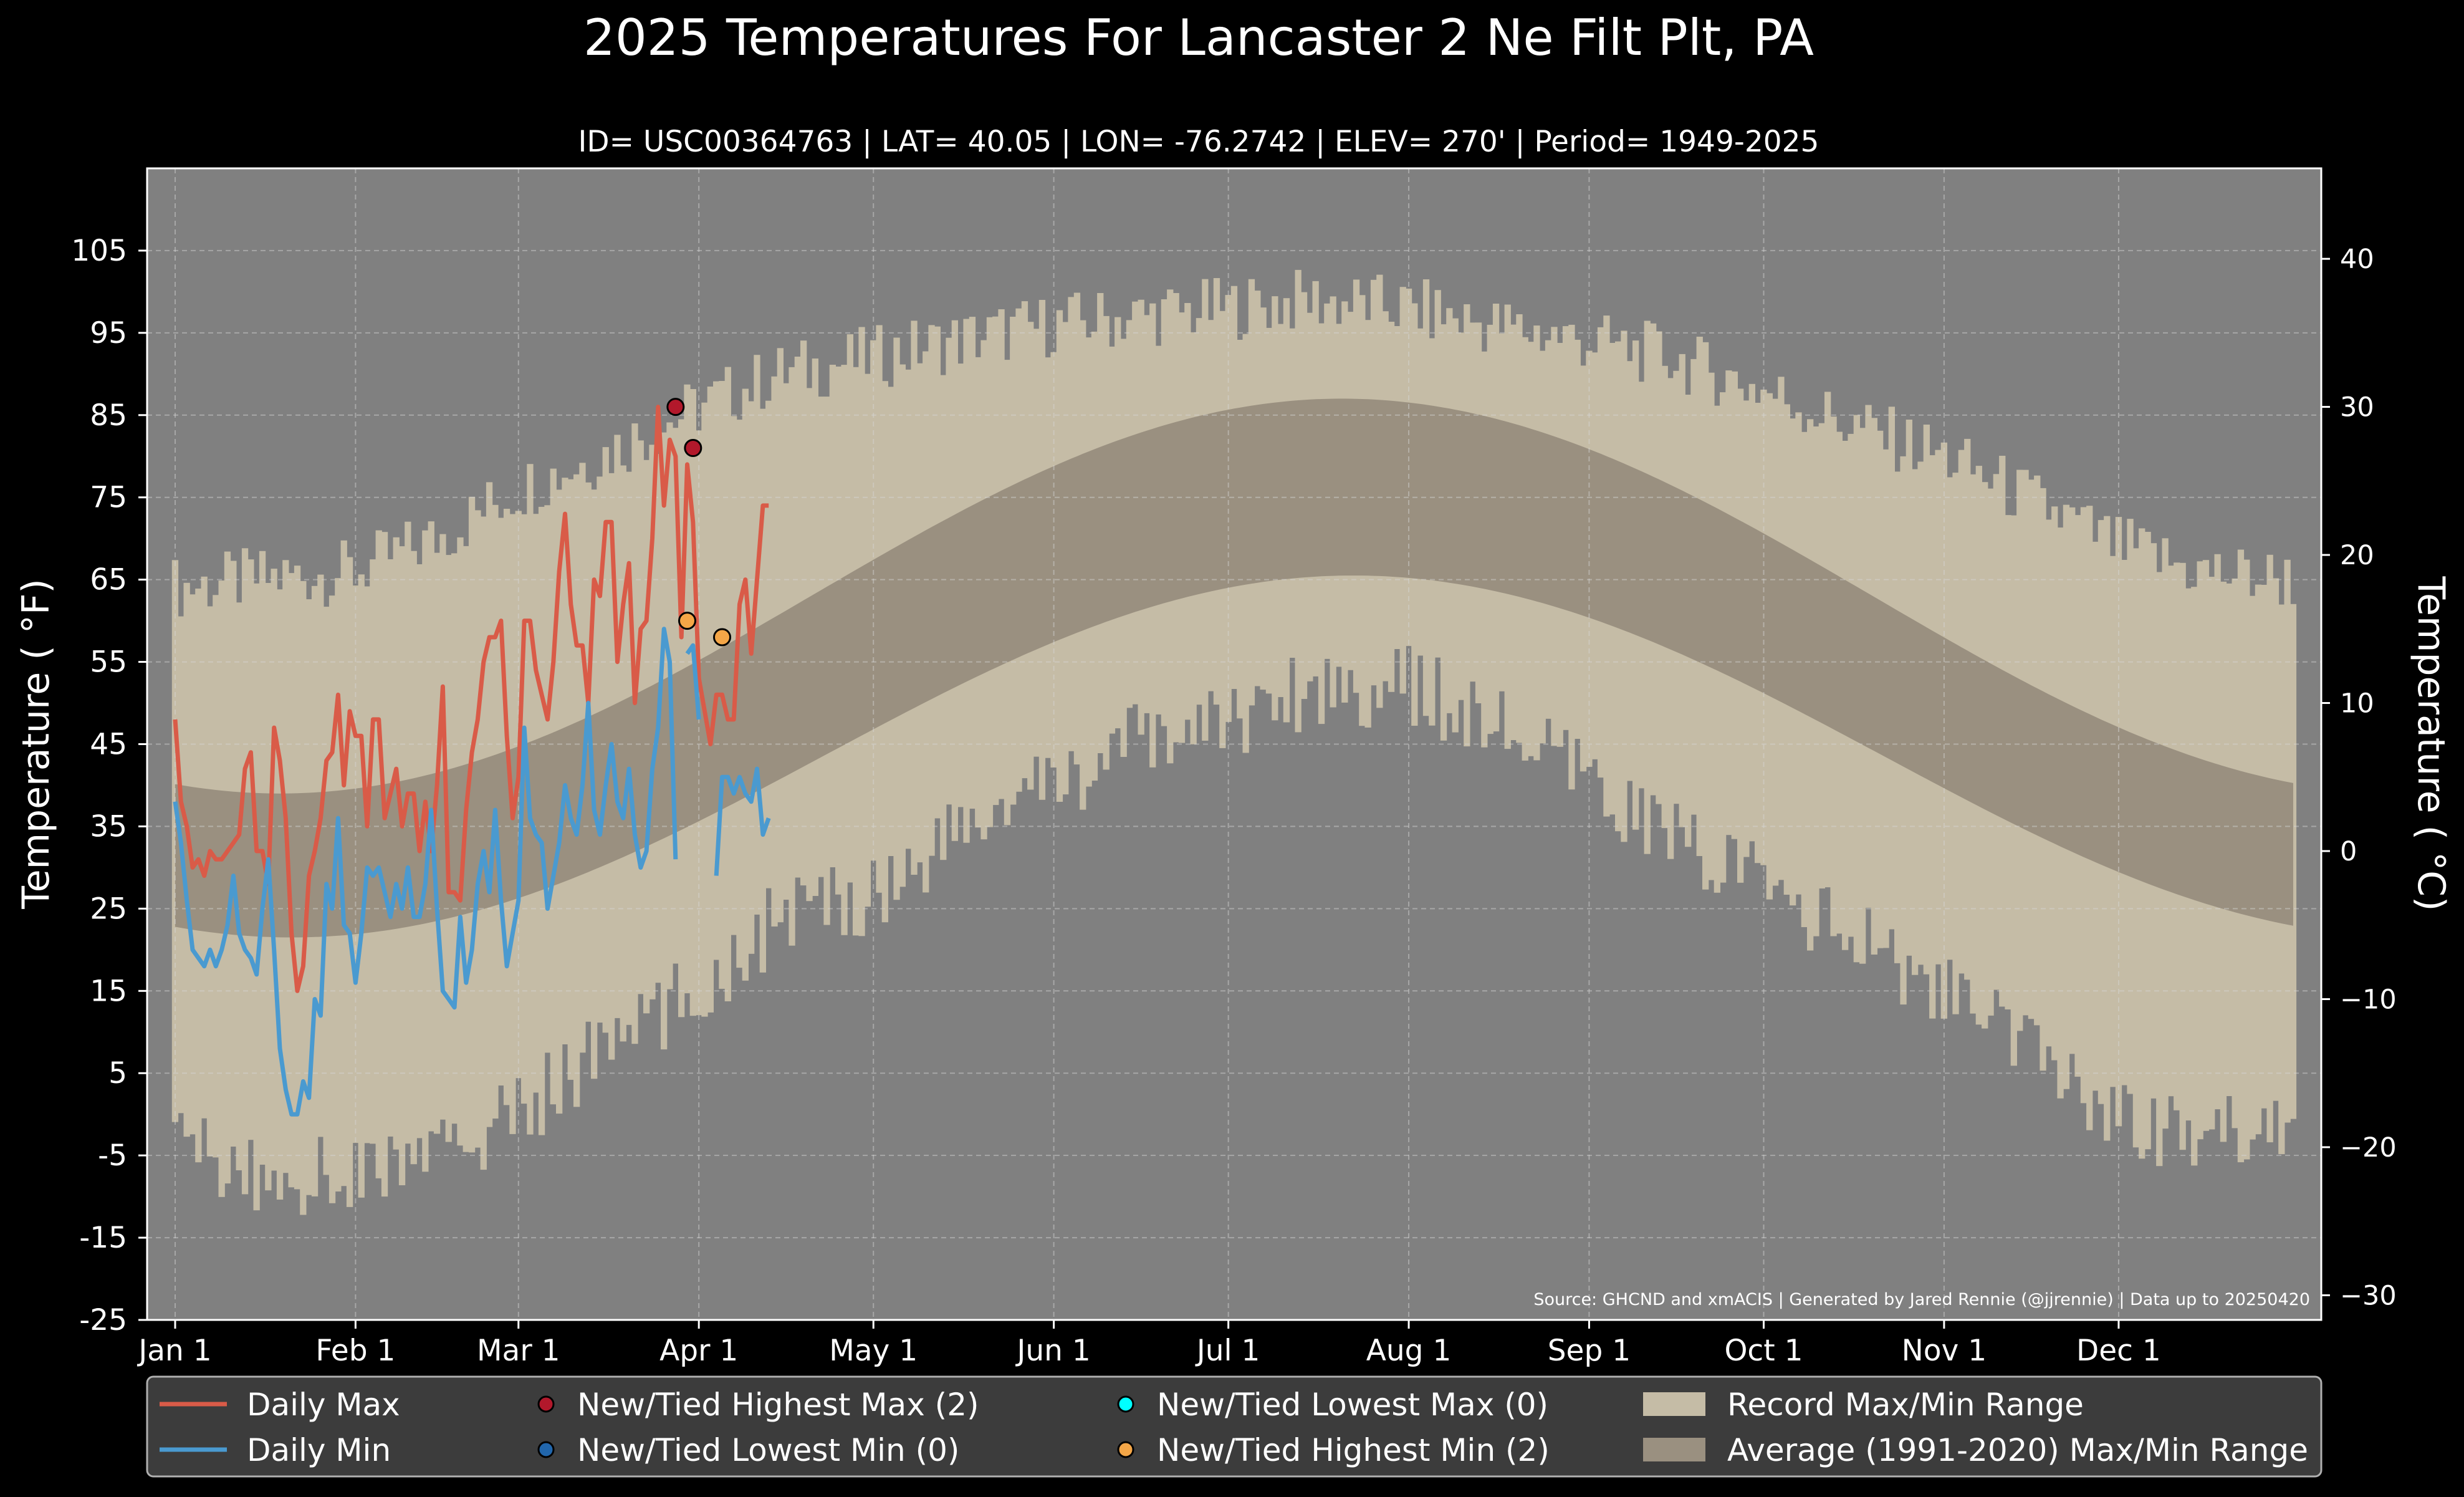 Image resolution: width=2464 pixels, height=1497 pixels. Describe the element at coordinates (1944, 1351) in the screenshot. I see `x-tick-label: Nov 1` at that location.